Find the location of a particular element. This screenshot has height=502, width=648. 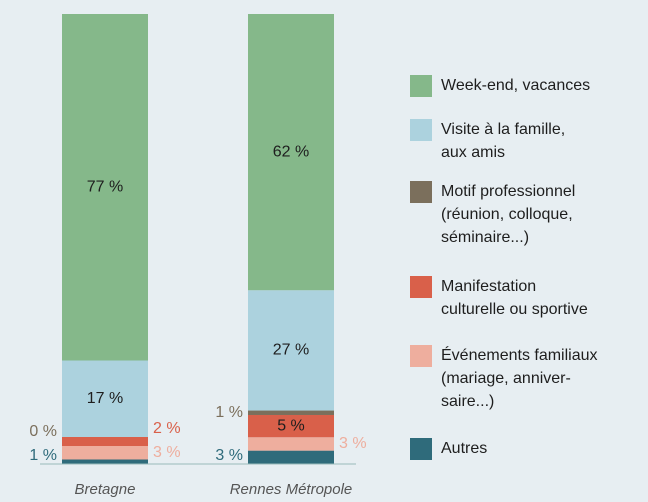

value-label: 5 % is located at coordinates (291, 425).